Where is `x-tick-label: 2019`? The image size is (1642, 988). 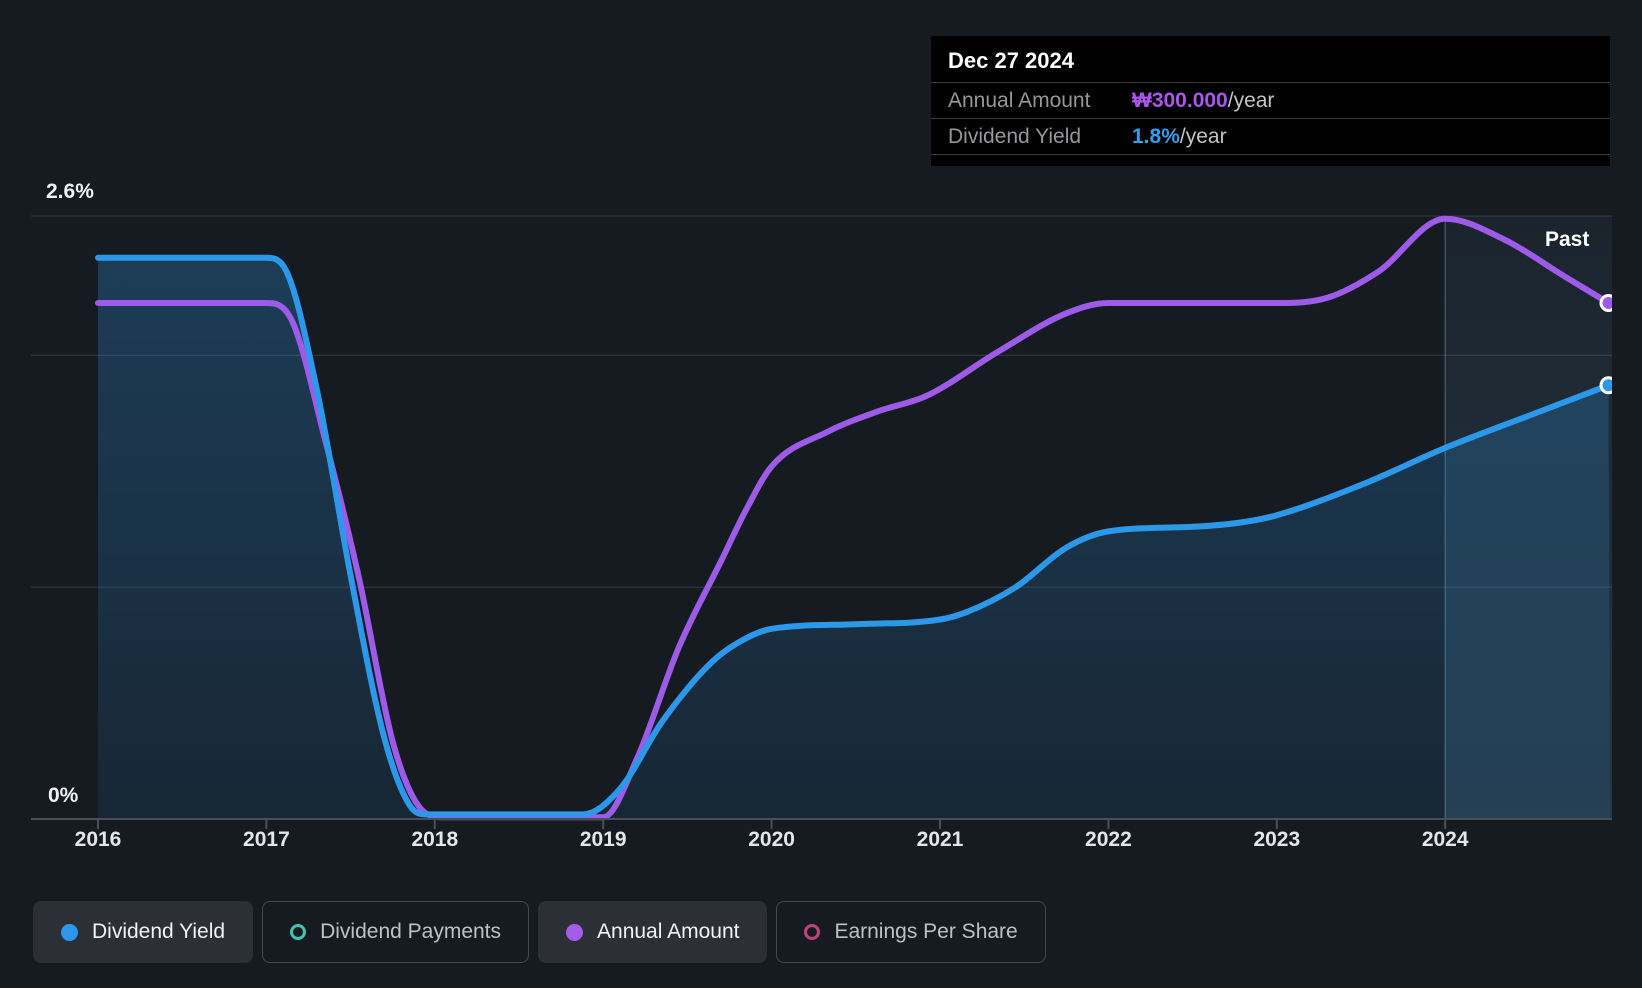
x-tick-label: 2019 is located at coordinates (603, 839).